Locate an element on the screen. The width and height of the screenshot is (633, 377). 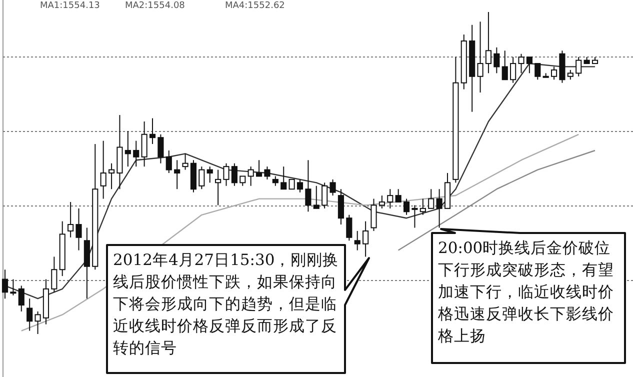
text: MA4:1552.62 is located at coordinates (255, 6).